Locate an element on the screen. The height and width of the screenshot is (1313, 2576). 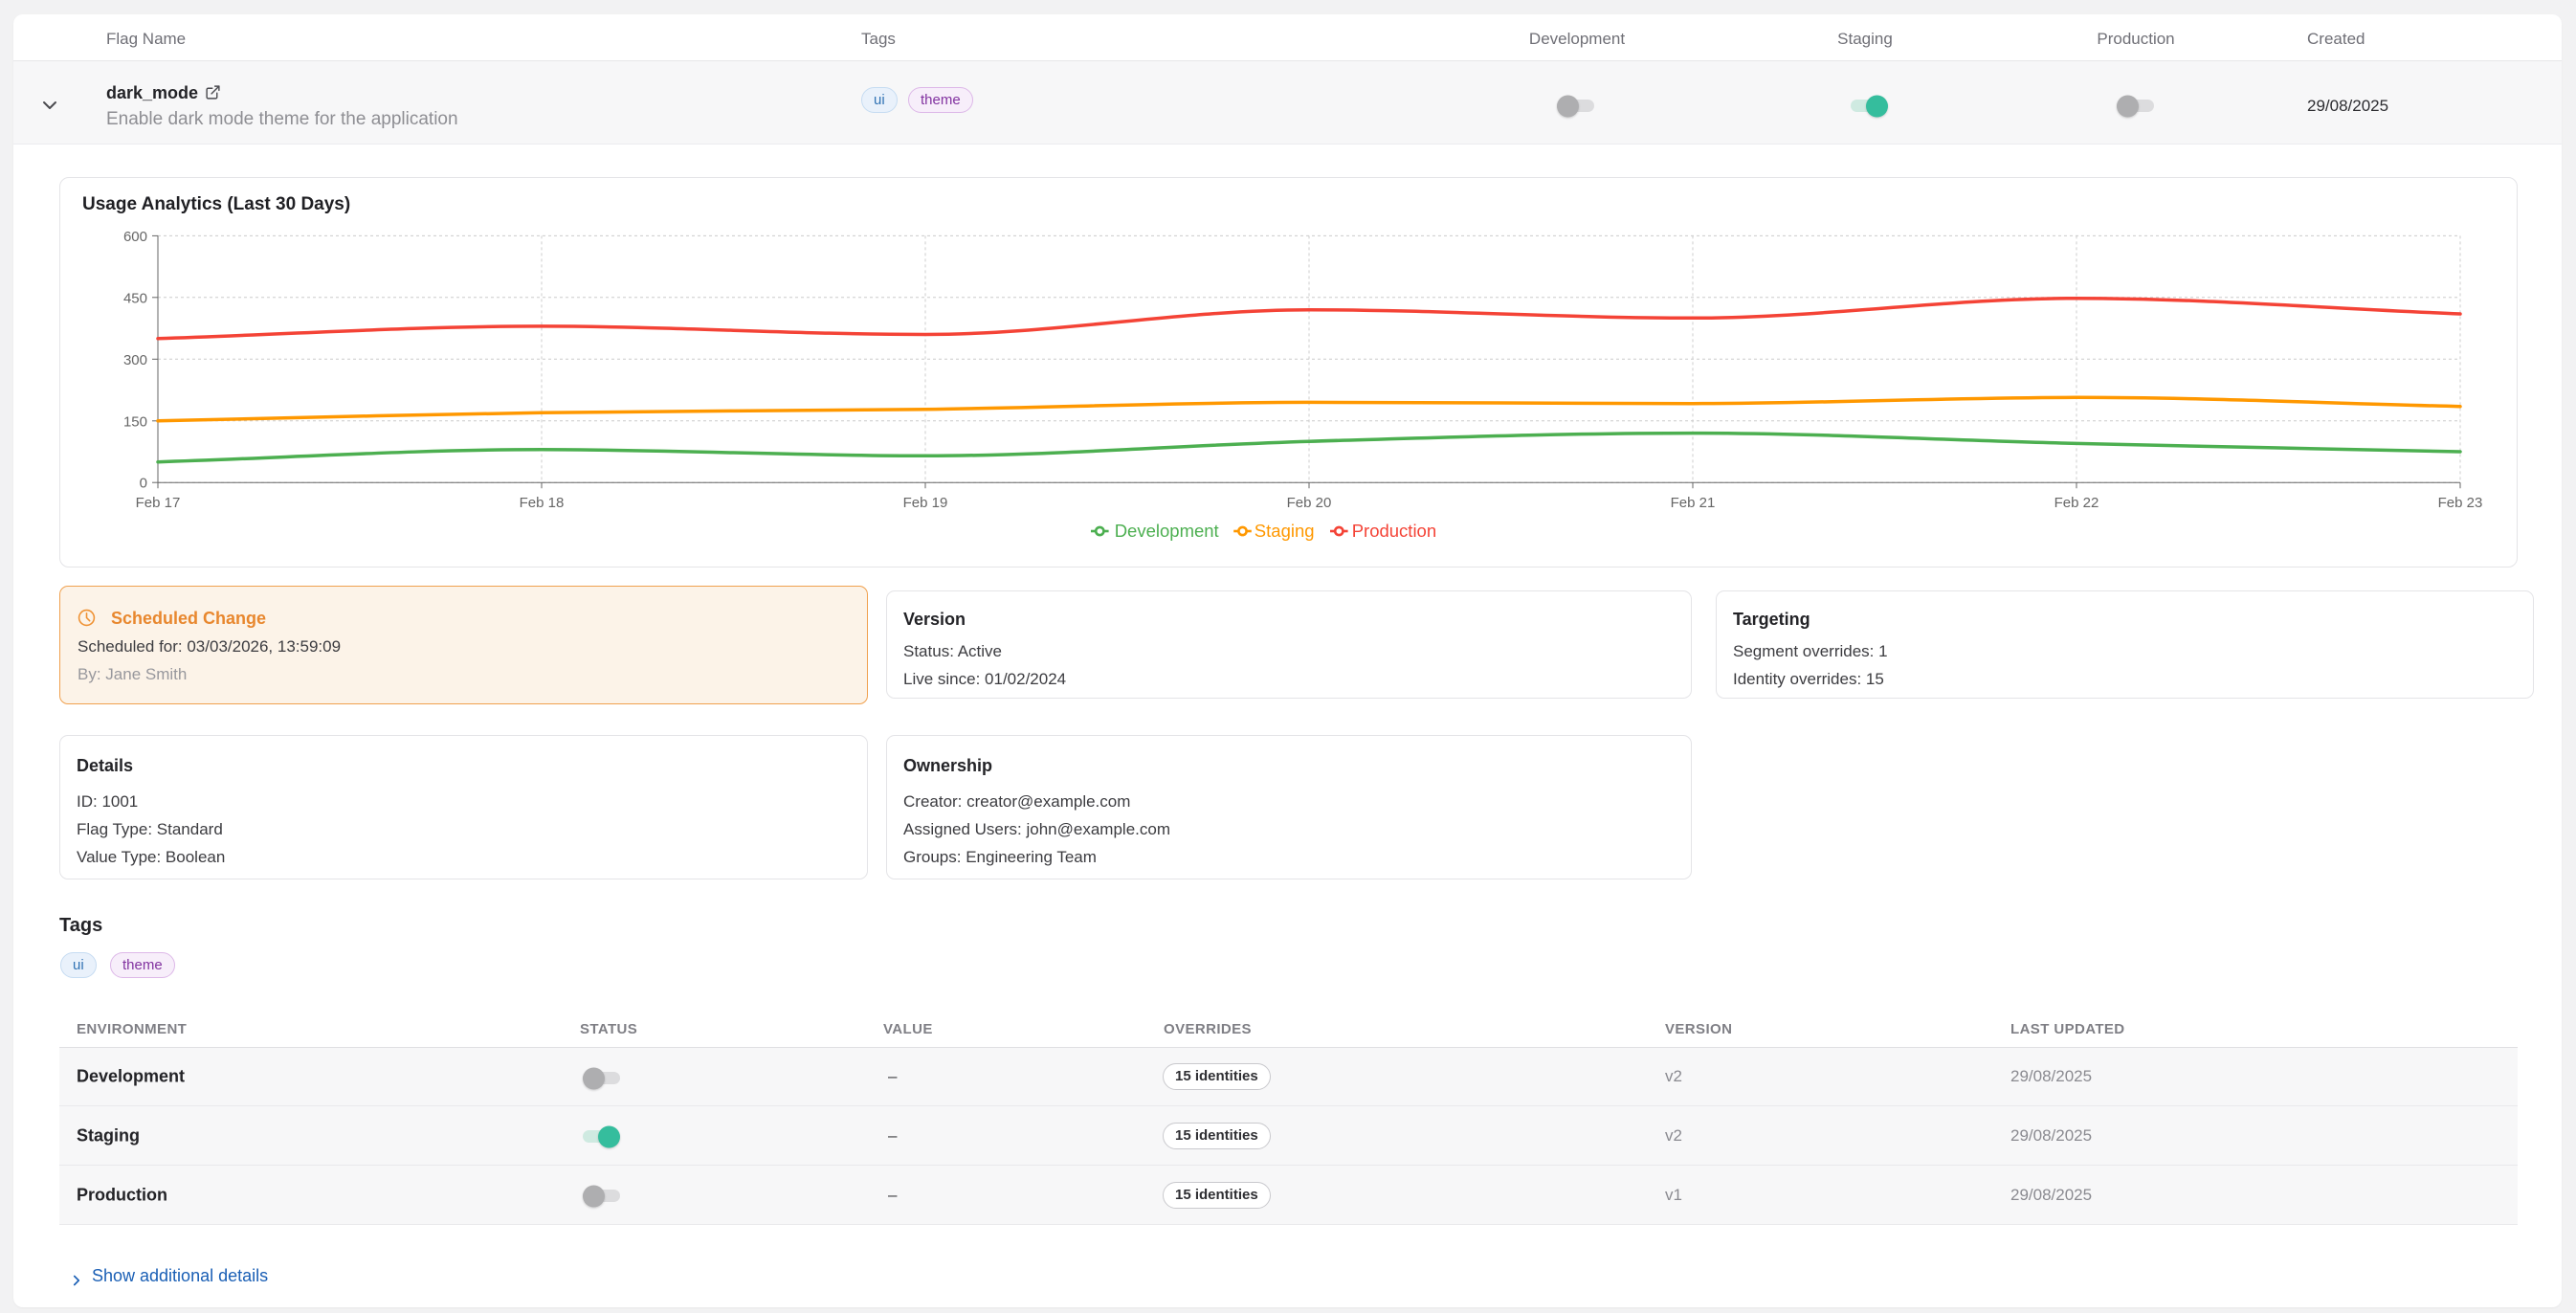
svg-text: 300 is located at coordinates (135, 360).